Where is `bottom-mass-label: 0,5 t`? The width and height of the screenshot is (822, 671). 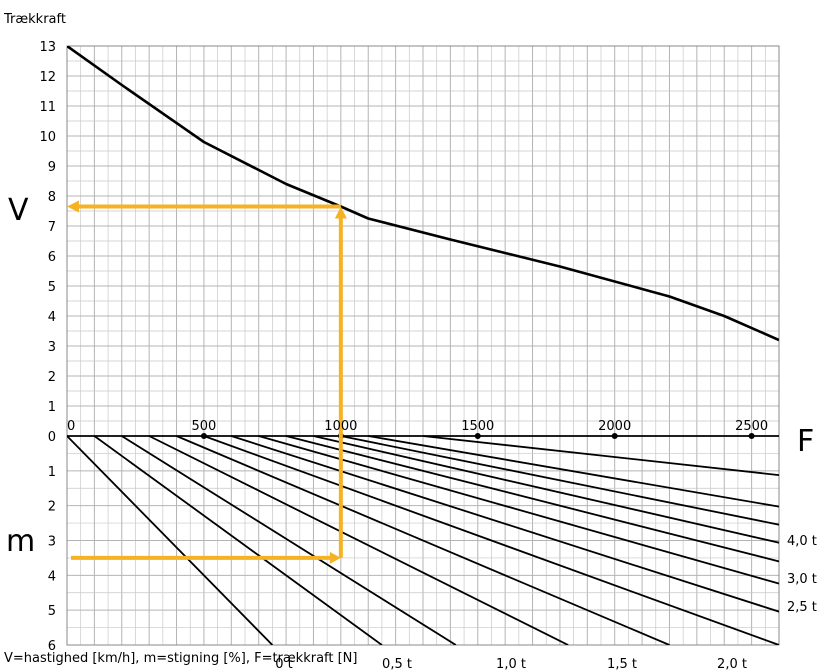 bottom-mass-label: 0,5 t is located at coordinates (397, 664).